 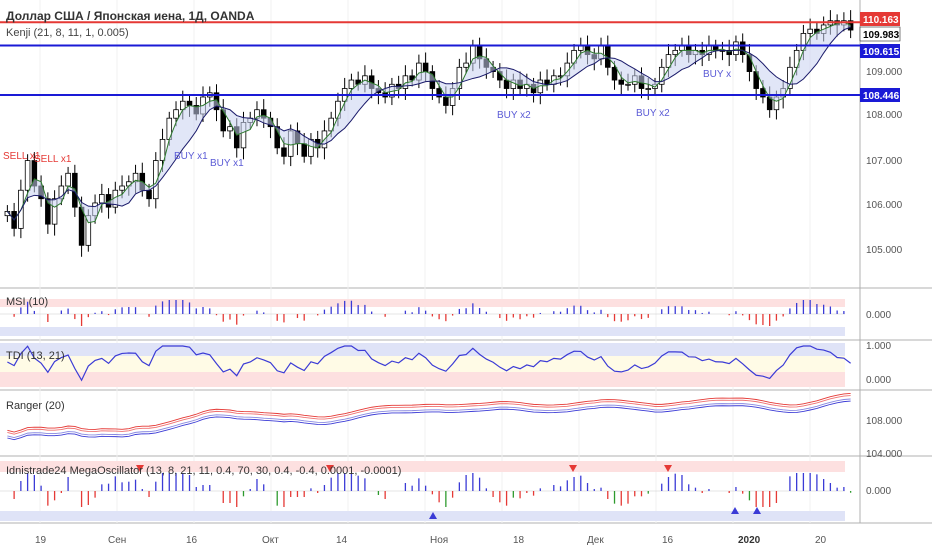 I want to click on x-tick-4: 14, so click(x=342, y=540).